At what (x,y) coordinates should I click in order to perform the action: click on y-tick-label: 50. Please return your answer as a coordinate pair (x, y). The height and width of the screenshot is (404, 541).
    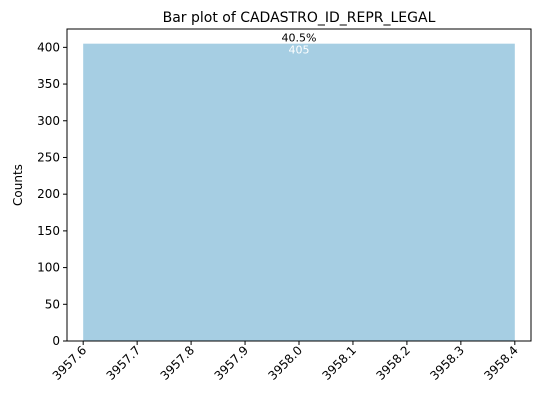
    Looking at the image, I should click on (52, 304).